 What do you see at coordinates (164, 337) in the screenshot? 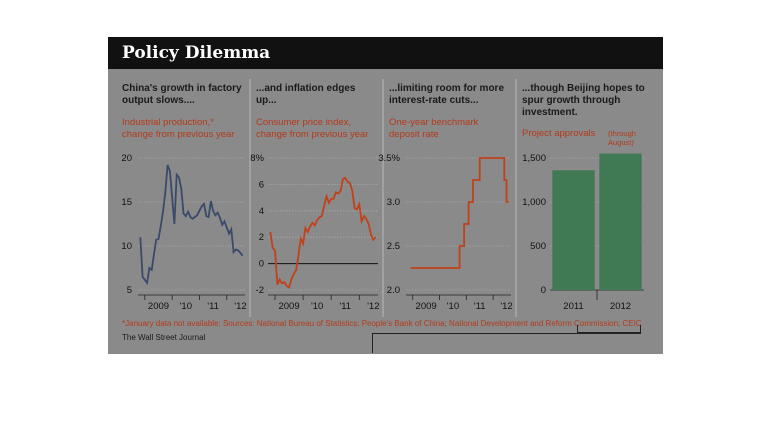
I see `credit: The Wall Street Journal` at bounding box center [164, 337].